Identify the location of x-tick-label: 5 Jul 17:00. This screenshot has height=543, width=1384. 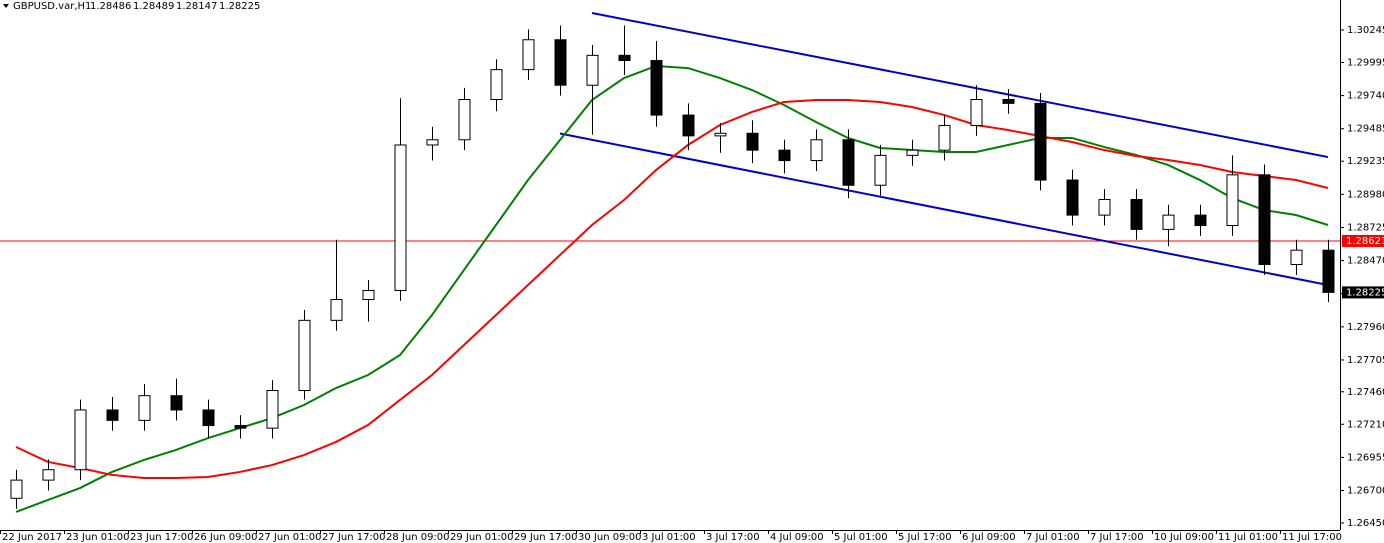
(925, 537).